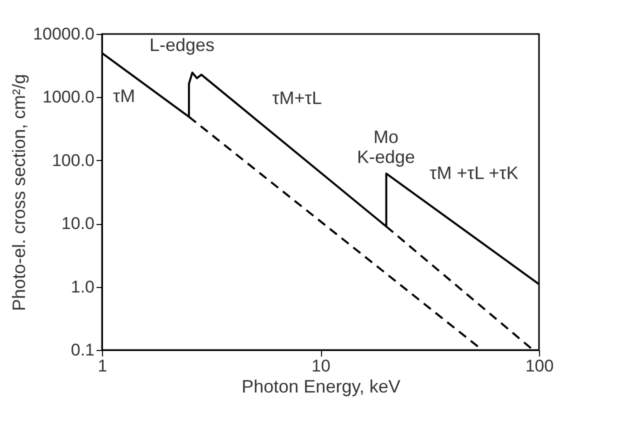  Describe the element at coordinates (321, 386) in the screenshot. I see `x-axis-title: Photon Energy, keV` at that location.